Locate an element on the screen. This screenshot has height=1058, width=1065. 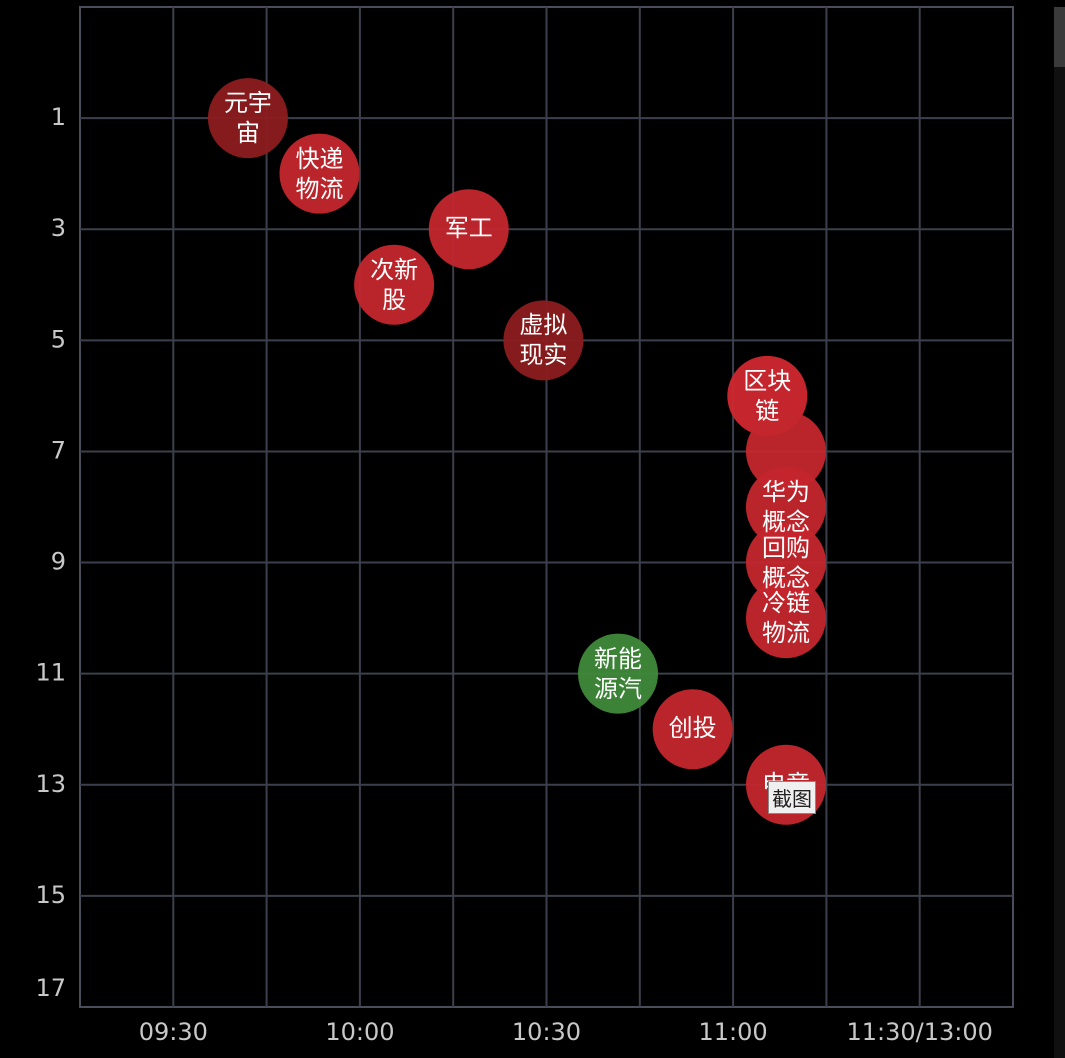
y-tick-label: 3 is located at coordinates (58, 228).